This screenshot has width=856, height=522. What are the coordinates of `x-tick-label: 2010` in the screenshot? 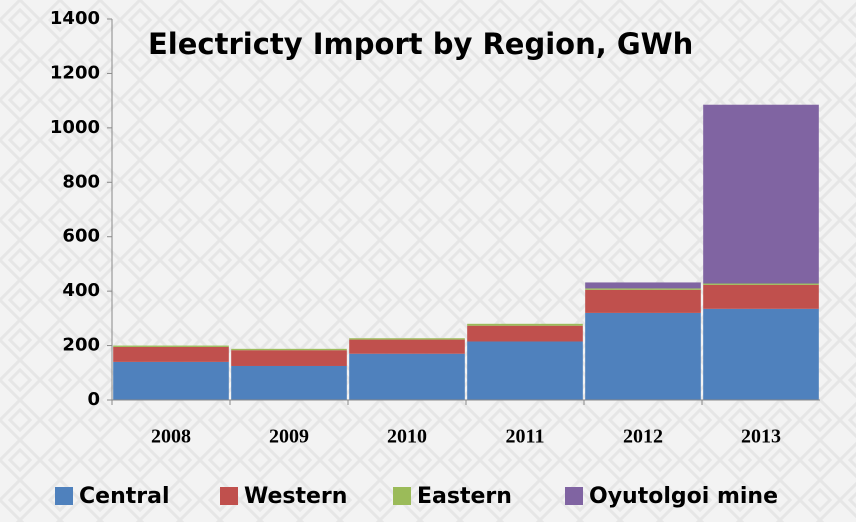 It's located at (407, 437).